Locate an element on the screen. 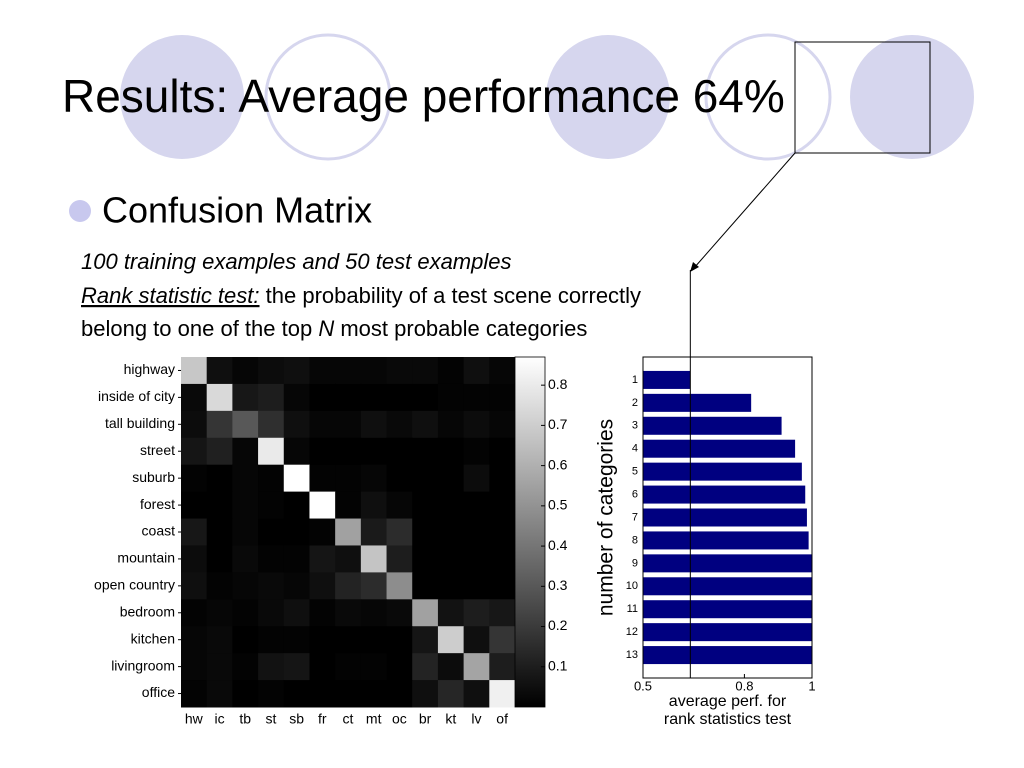 Image resolution: width=1024 pixels, height=768 pixels. row-label: suburb is located at coordinates (153, 477).